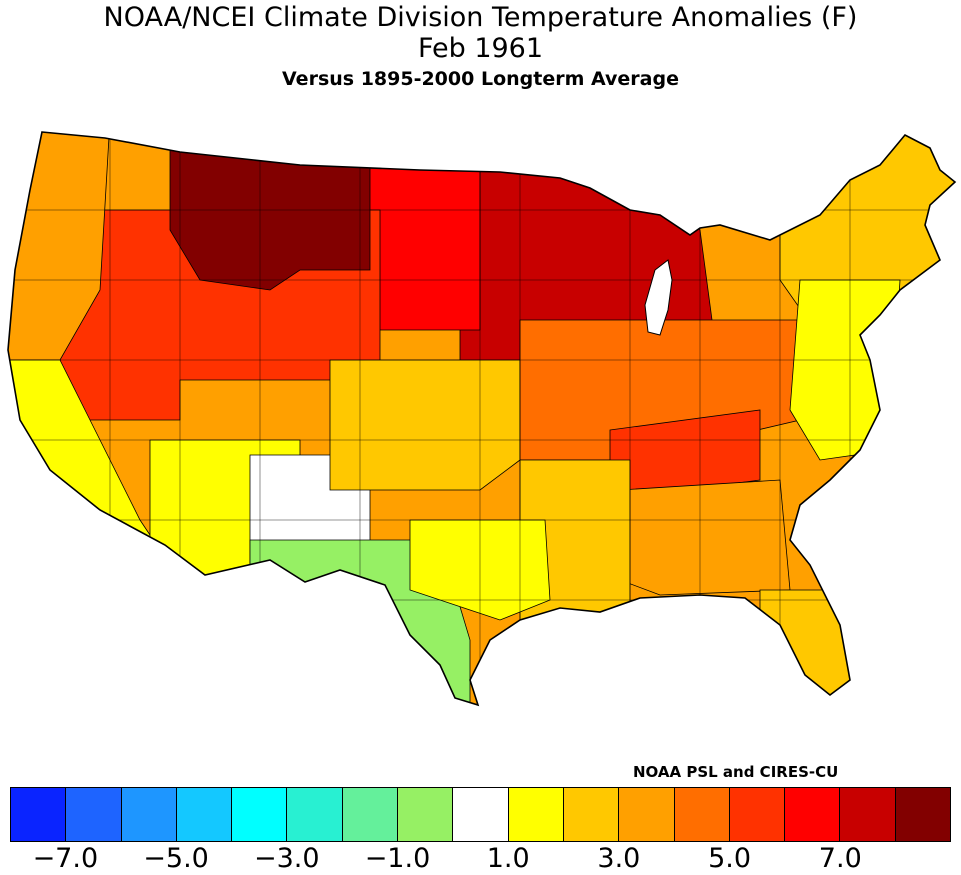  What do you see at coordinates (480, 48) in the screenshot?
I see `map-period: Feb 1961` at bounding box center [480, 48].